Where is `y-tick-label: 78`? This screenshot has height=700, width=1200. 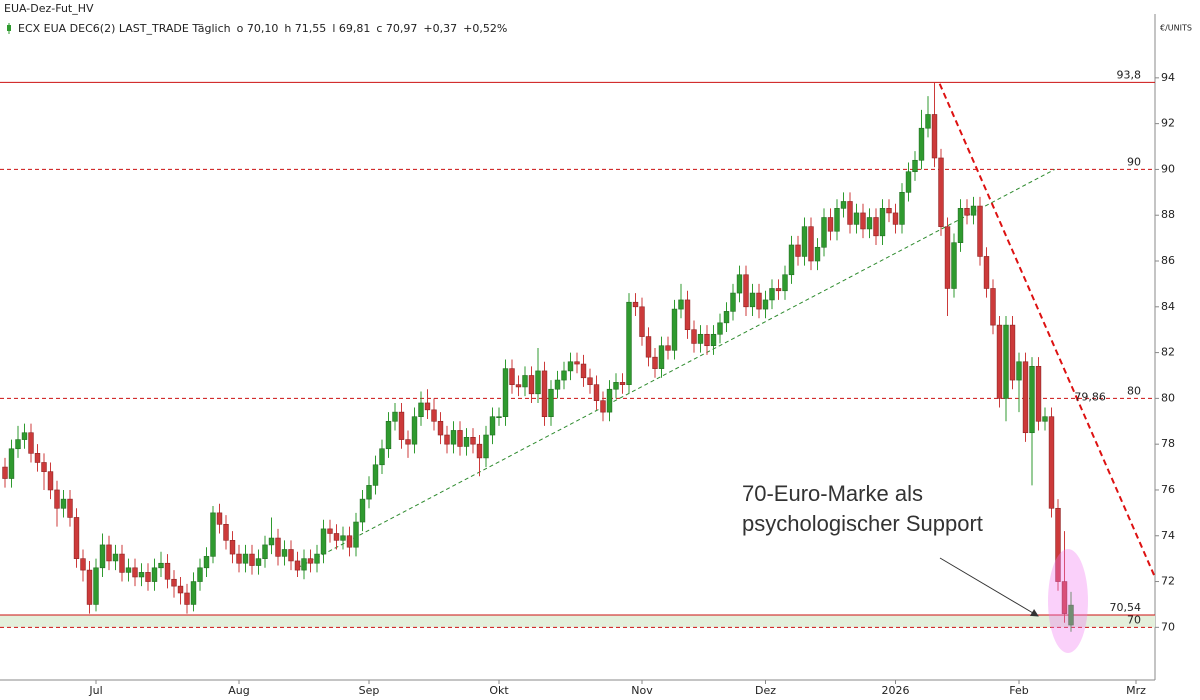 y-tick-label: 78 is located at coordinates (1168, 443).